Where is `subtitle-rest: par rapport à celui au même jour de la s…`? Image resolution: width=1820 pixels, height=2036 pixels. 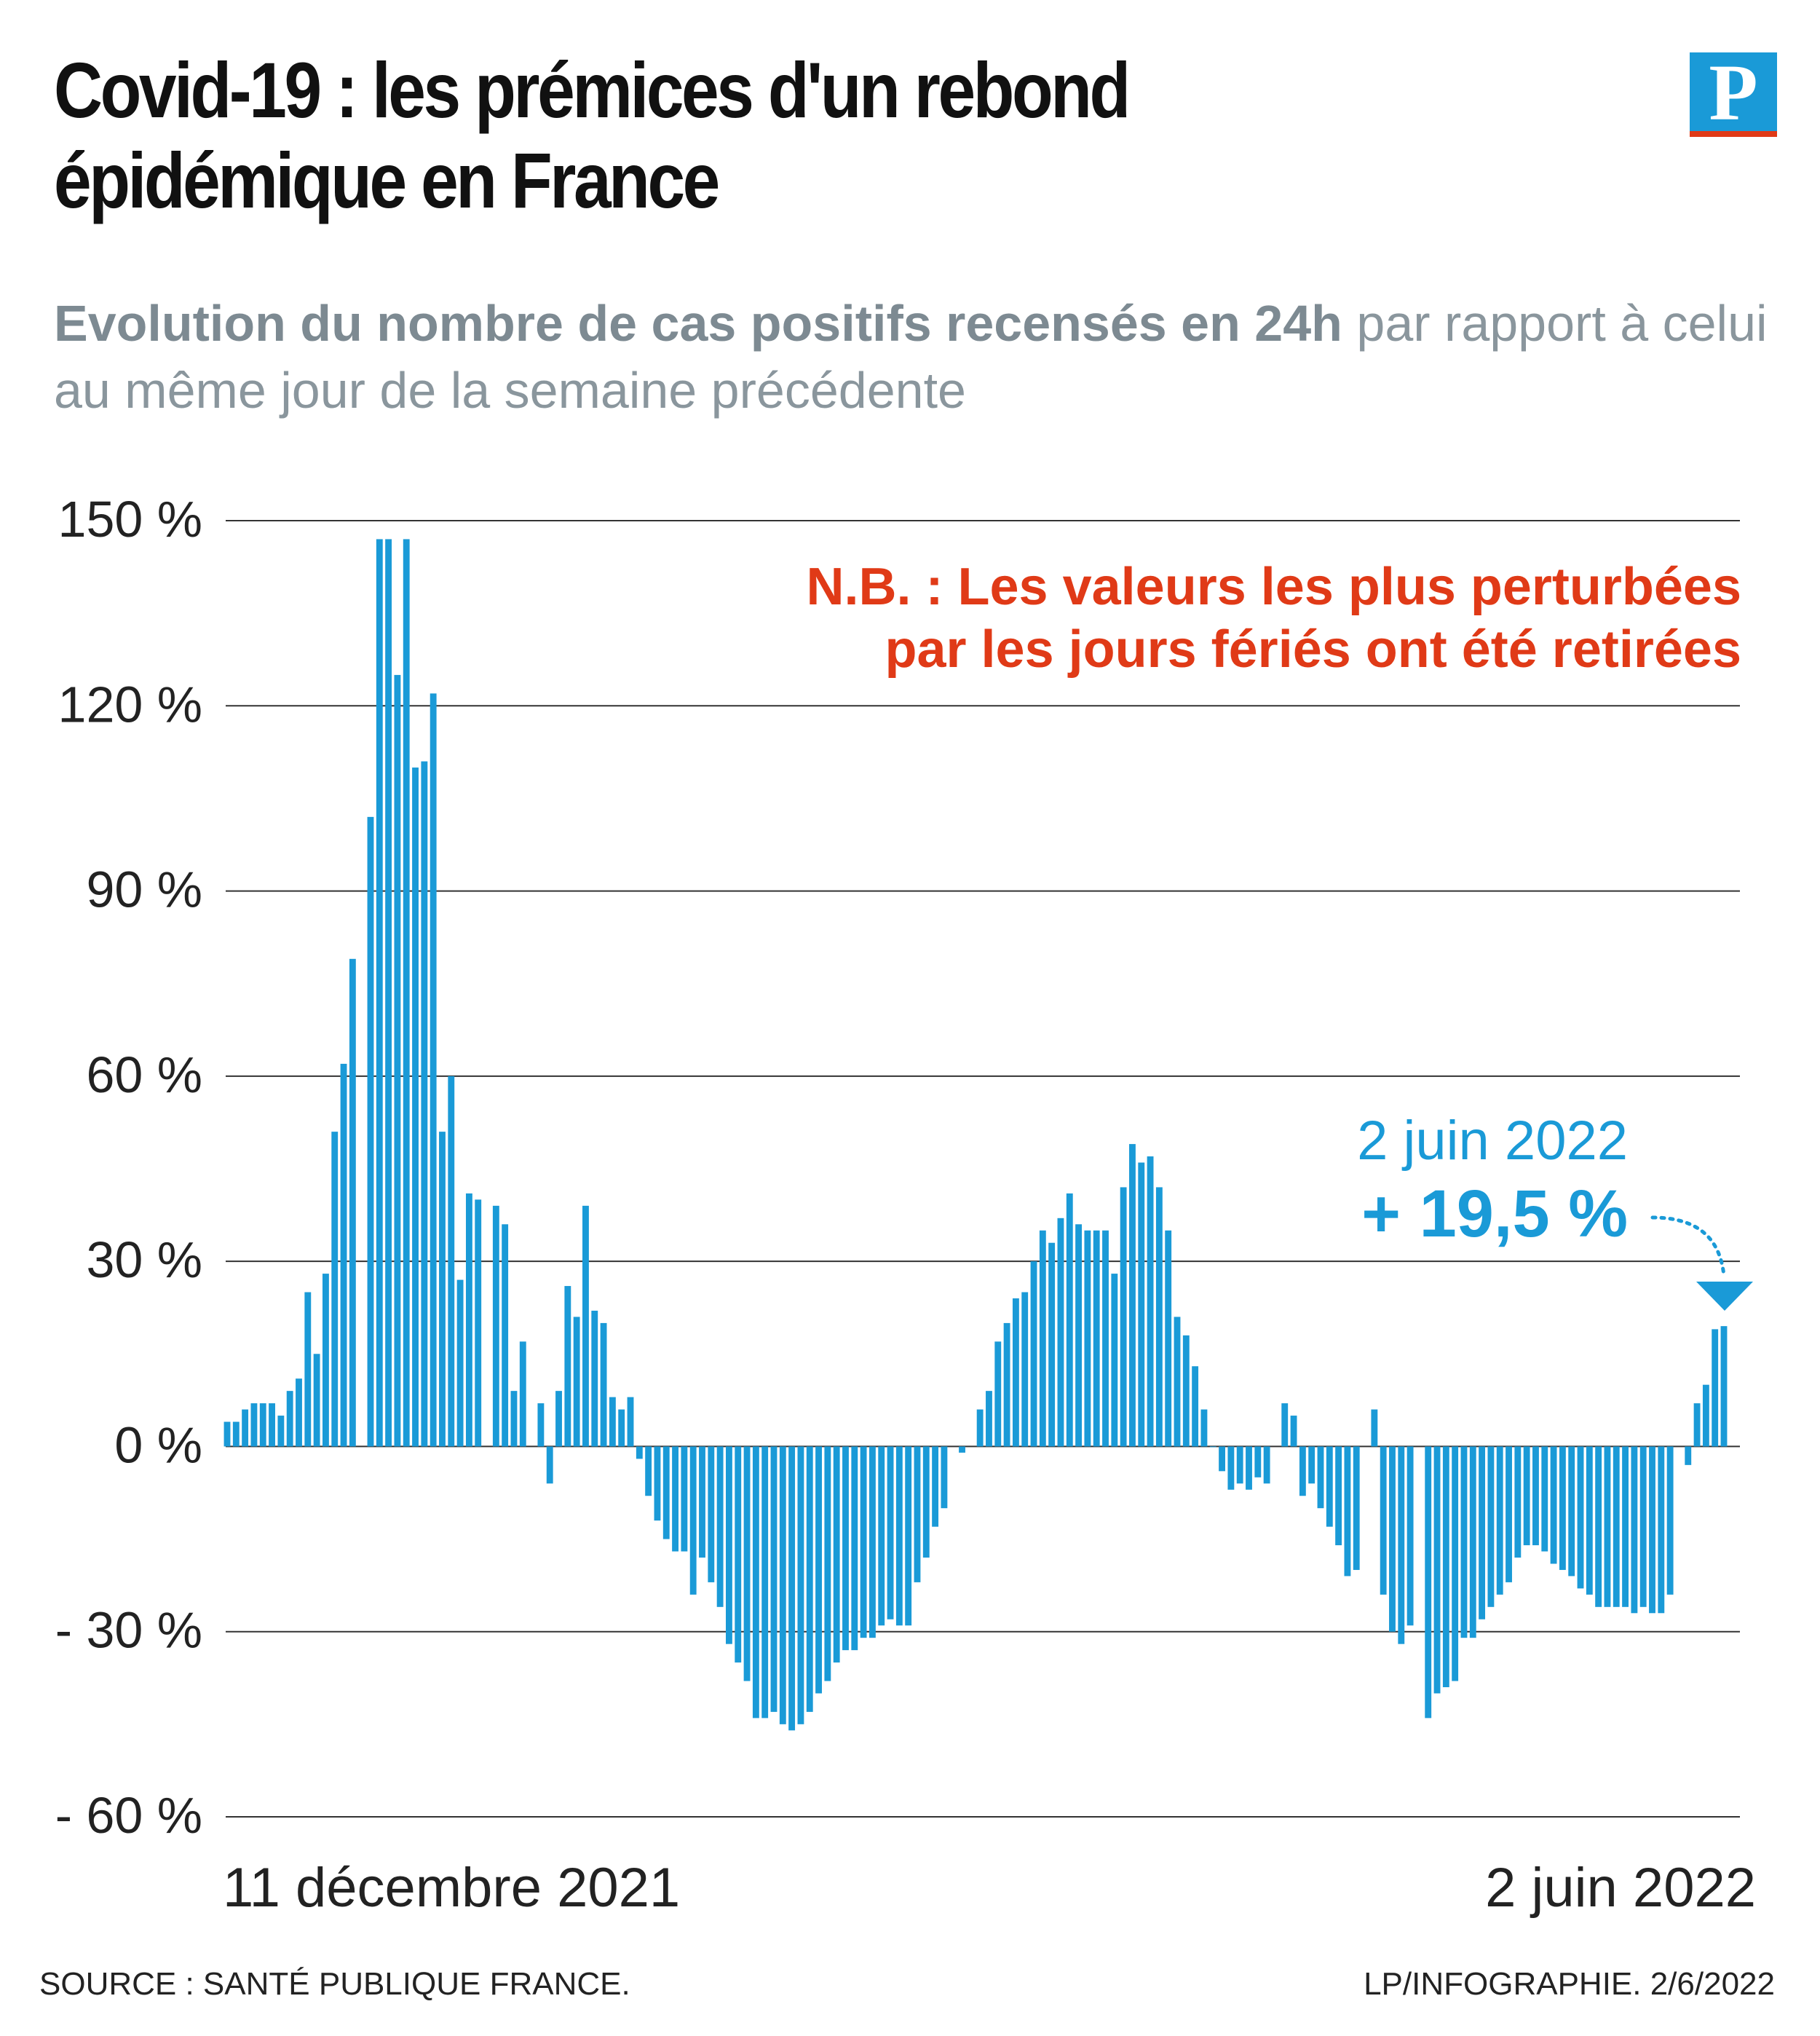 subtitle-rest: par rapport à celui au même jour de la s… is located at coordinates (911, 357).